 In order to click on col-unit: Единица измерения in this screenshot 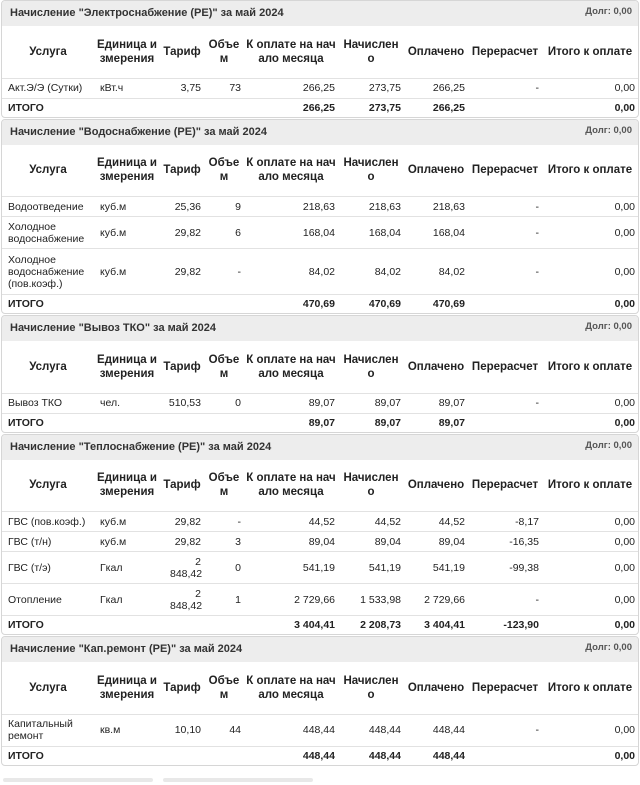, I will do `click(127, 51)`.